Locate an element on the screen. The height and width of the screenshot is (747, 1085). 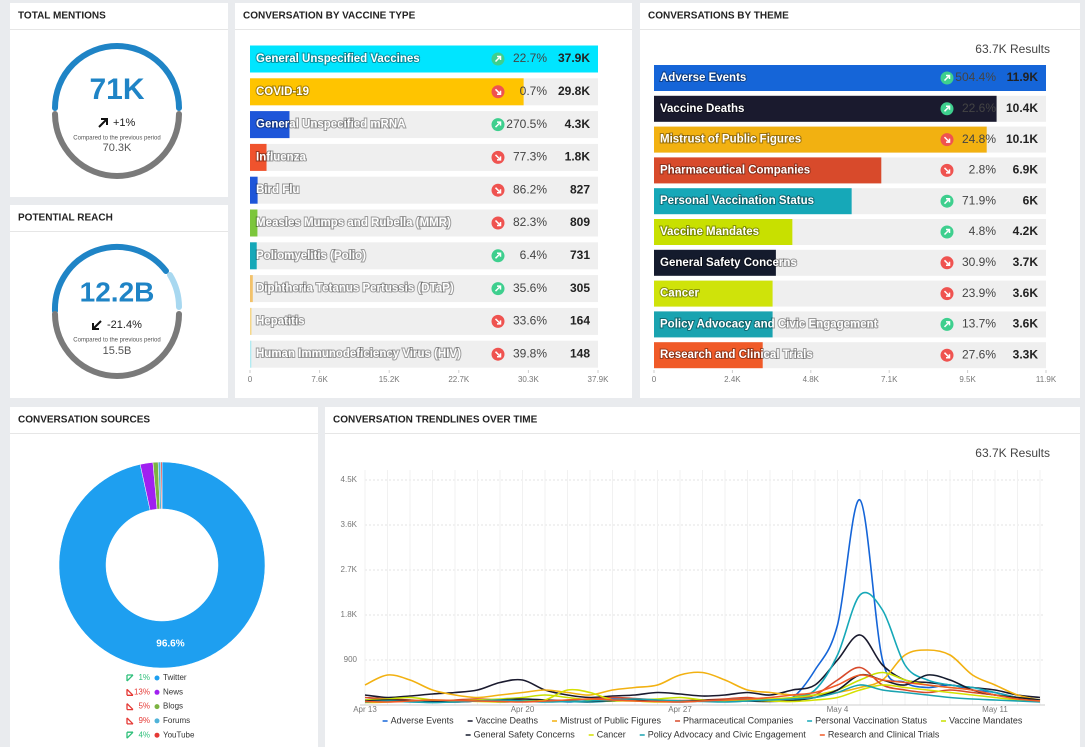
change-label: 82.3% is located at coordinates (530, 222).